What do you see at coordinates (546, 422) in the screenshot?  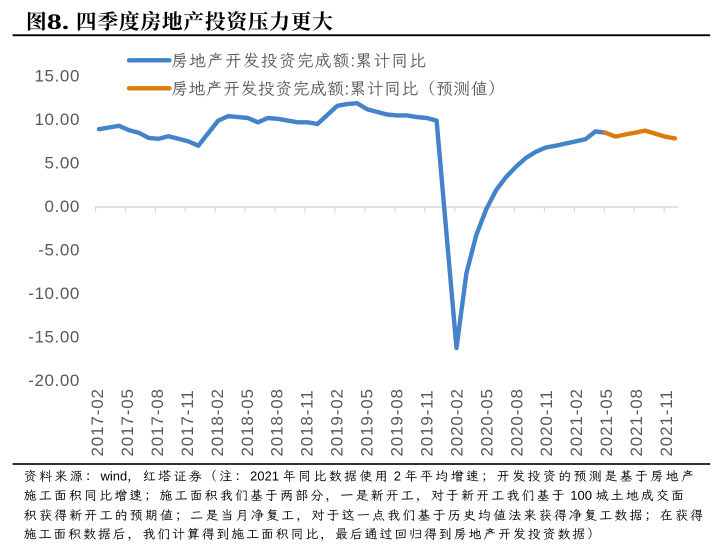 I see `svg-text: 2020-11` at bounding box center [546, 422].